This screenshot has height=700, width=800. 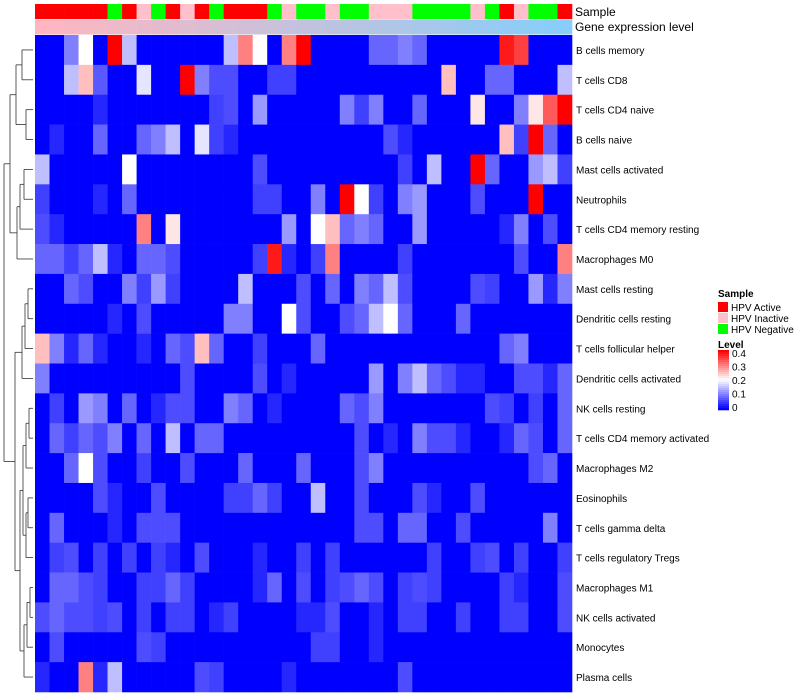 What do you see at coordinates (637, 230) in the screenshot?
I see `row-label: T cells CD4 memory resting` at bounding box center [637, 230].